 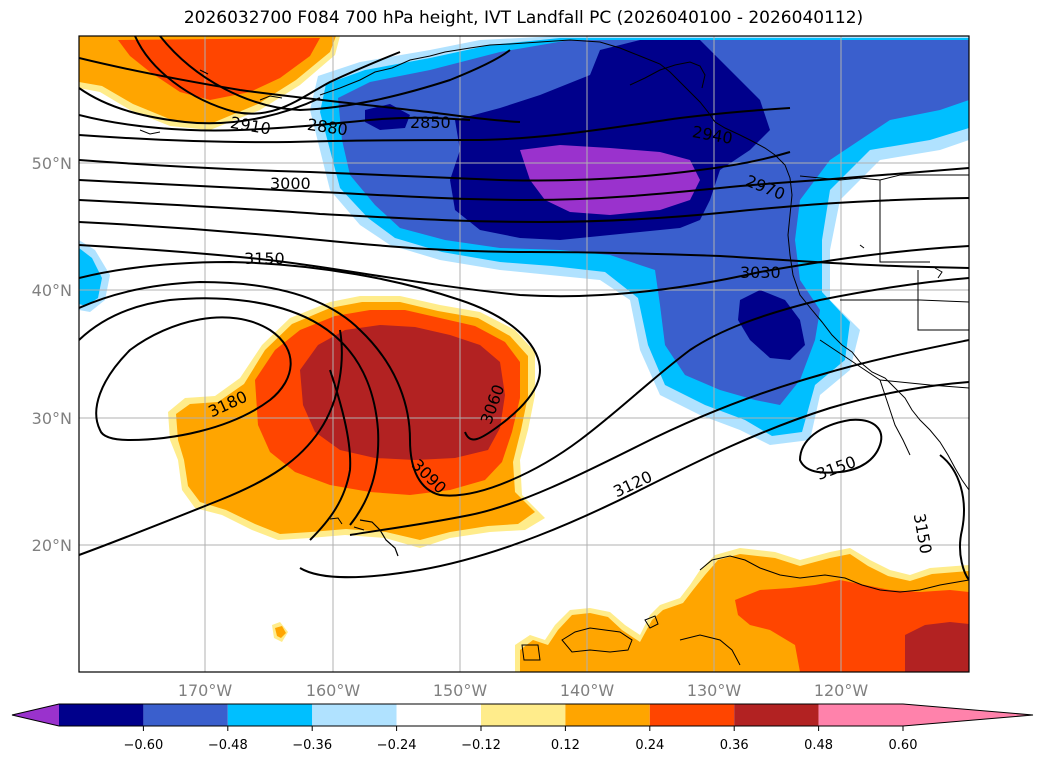 I want to click on lon-label: 140°W, so click(x=587, y=690).